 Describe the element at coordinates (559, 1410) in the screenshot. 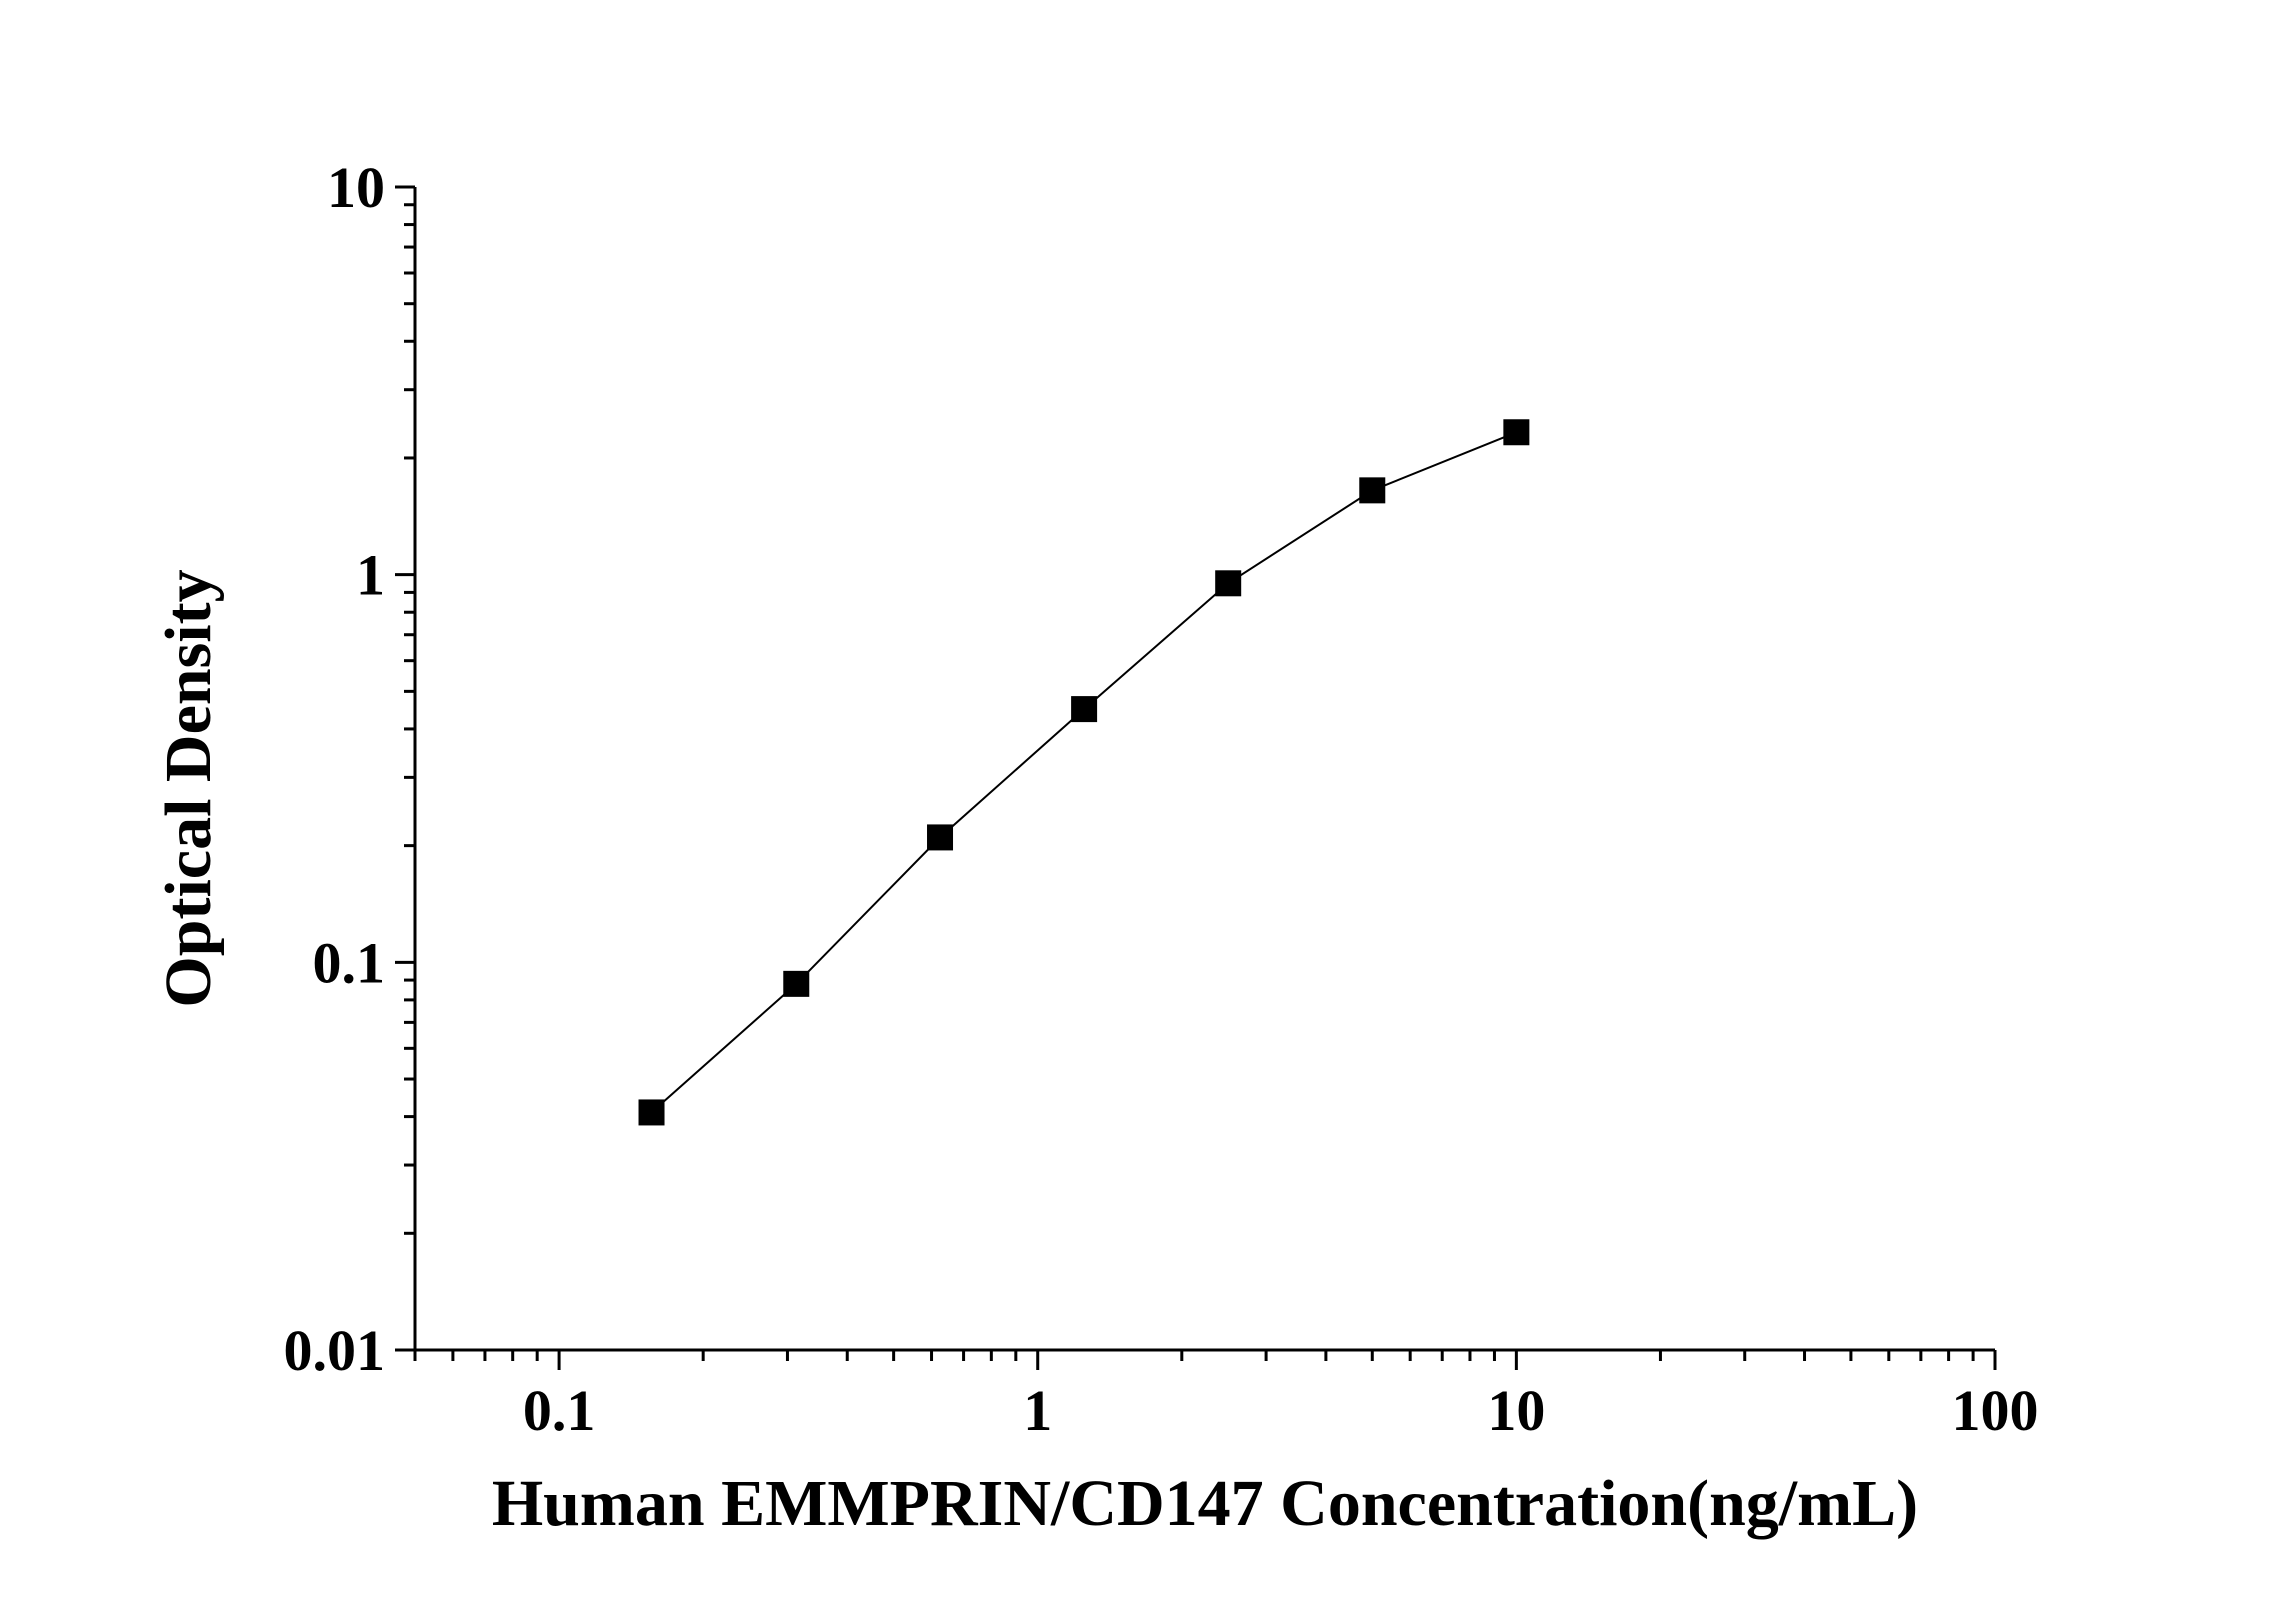

I see `x-tick-label: 0.1` at that location.